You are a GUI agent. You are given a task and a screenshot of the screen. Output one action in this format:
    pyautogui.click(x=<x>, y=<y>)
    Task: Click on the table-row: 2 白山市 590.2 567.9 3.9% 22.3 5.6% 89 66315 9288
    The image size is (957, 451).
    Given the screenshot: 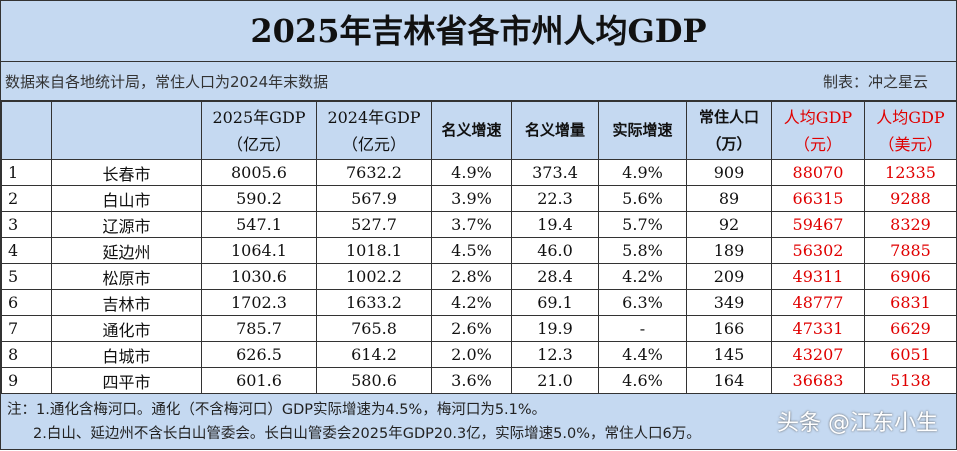 What is the action you would take?
    pyautogui.click(x=479, y=198)
    